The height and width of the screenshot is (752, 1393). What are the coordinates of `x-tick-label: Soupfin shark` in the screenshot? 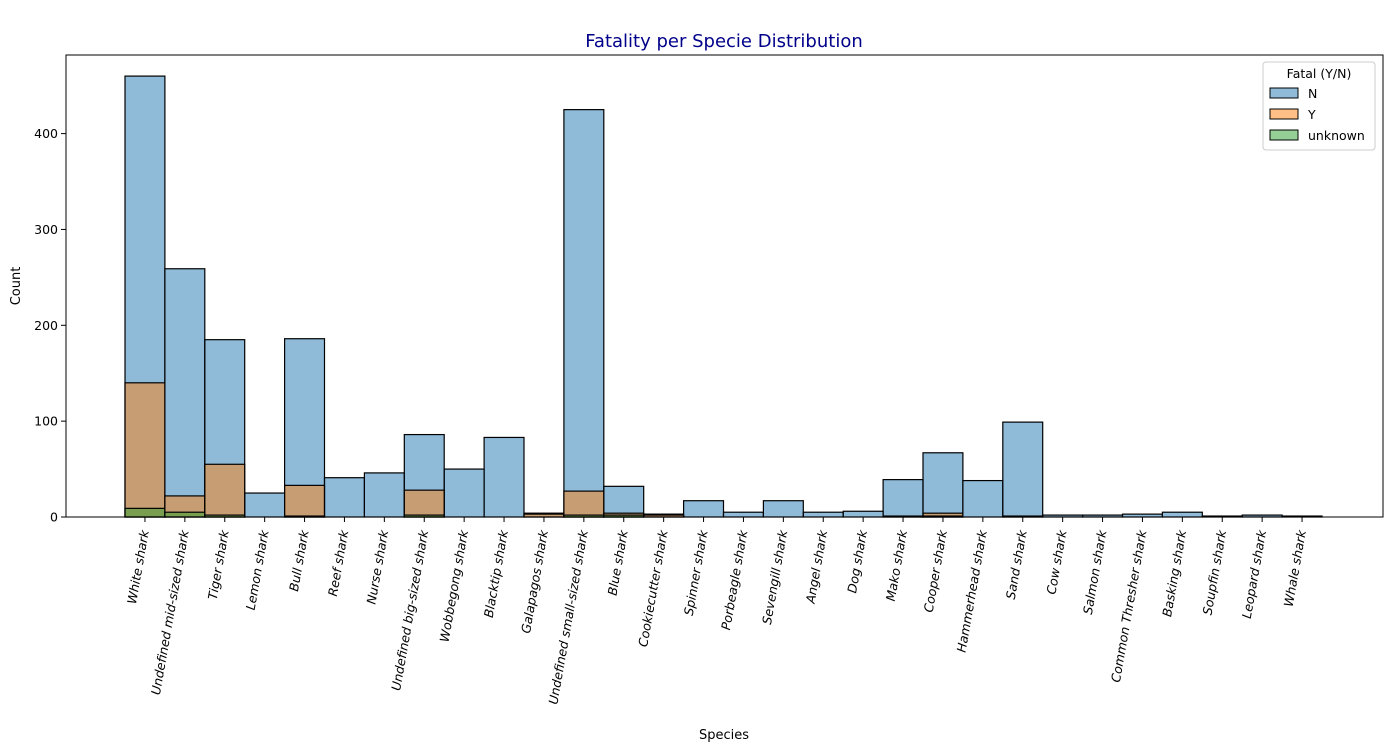 It's located at (1215, 572).